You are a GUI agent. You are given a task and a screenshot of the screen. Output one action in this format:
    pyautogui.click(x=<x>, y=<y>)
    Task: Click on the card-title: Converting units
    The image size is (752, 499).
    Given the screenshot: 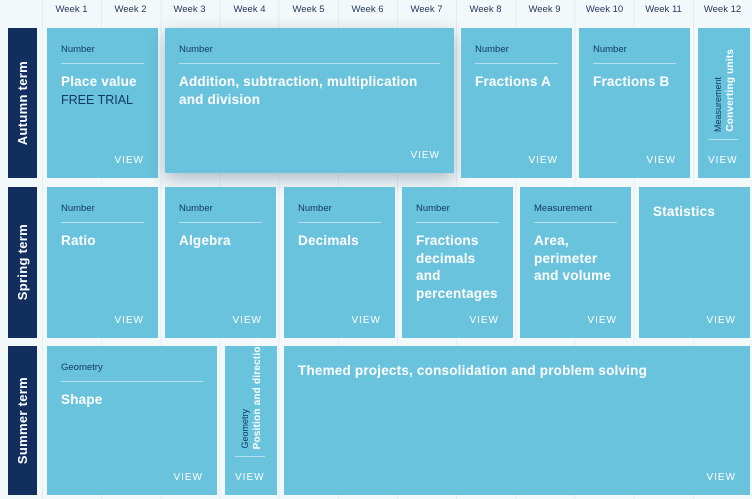 What is the action you would take?
    pyautogui.click(x=730, y=90)
    